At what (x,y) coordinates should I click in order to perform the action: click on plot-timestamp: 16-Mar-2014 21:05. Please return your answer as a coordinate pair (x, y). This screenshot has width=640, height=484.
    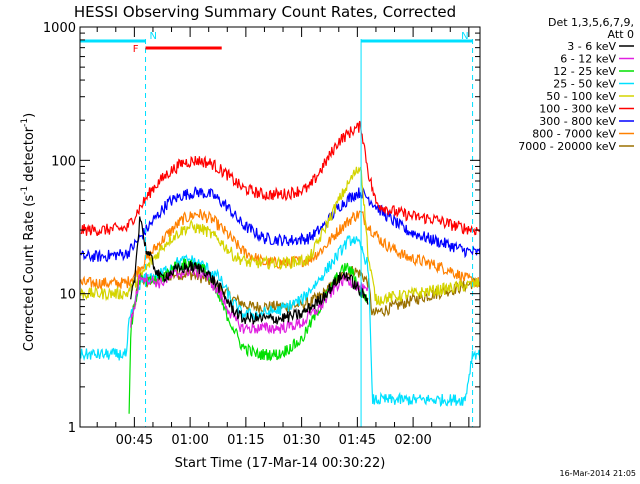
    Looking at the image, I should click on (598, 473).